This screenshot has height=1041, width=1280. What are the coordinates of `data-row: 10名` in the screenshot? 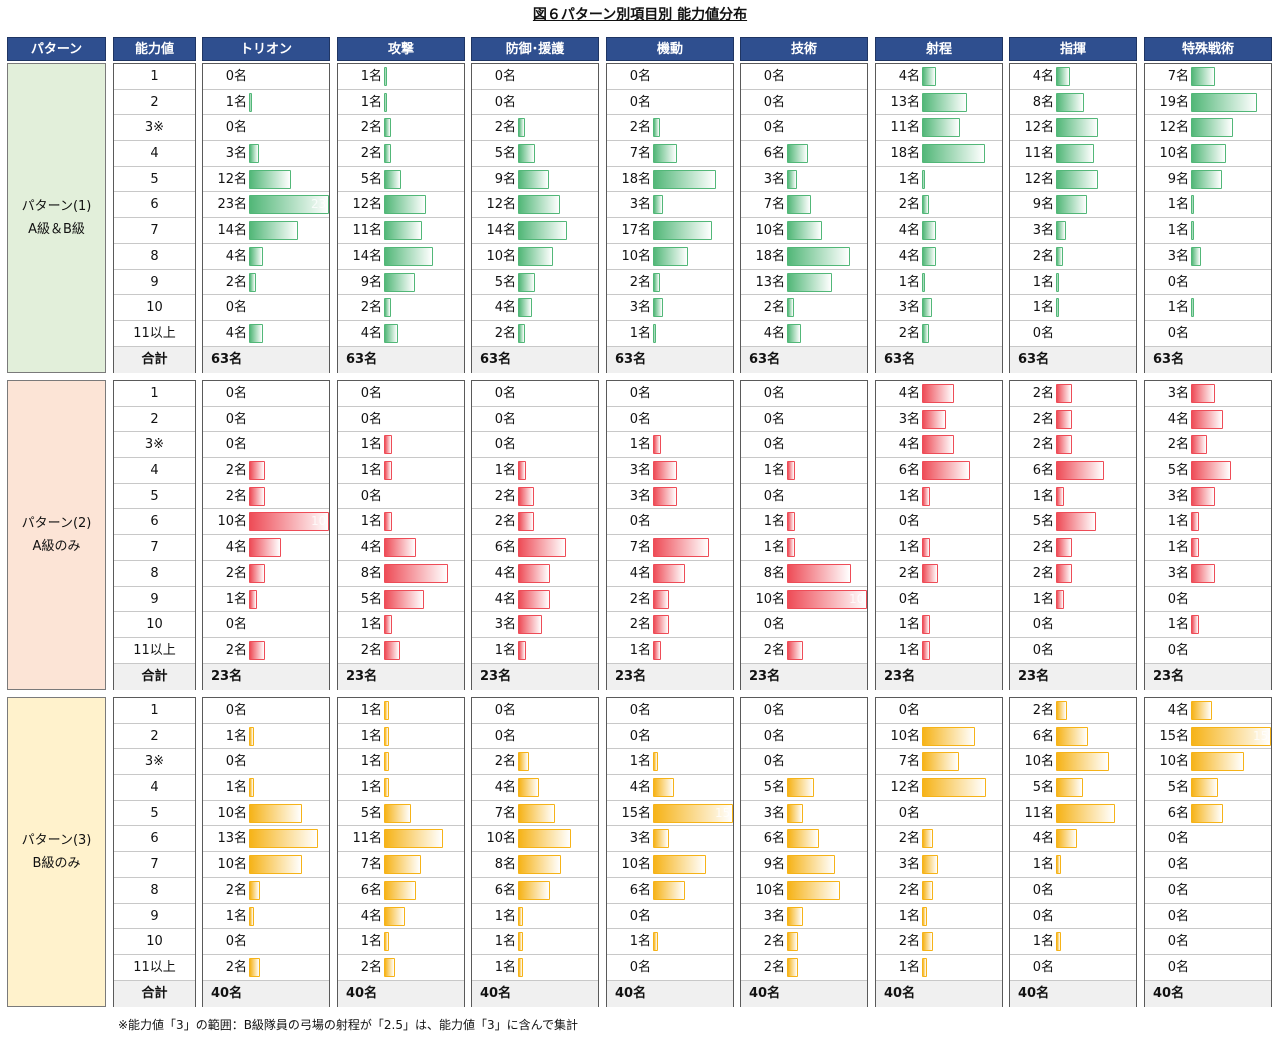 It's located at (266, 814).